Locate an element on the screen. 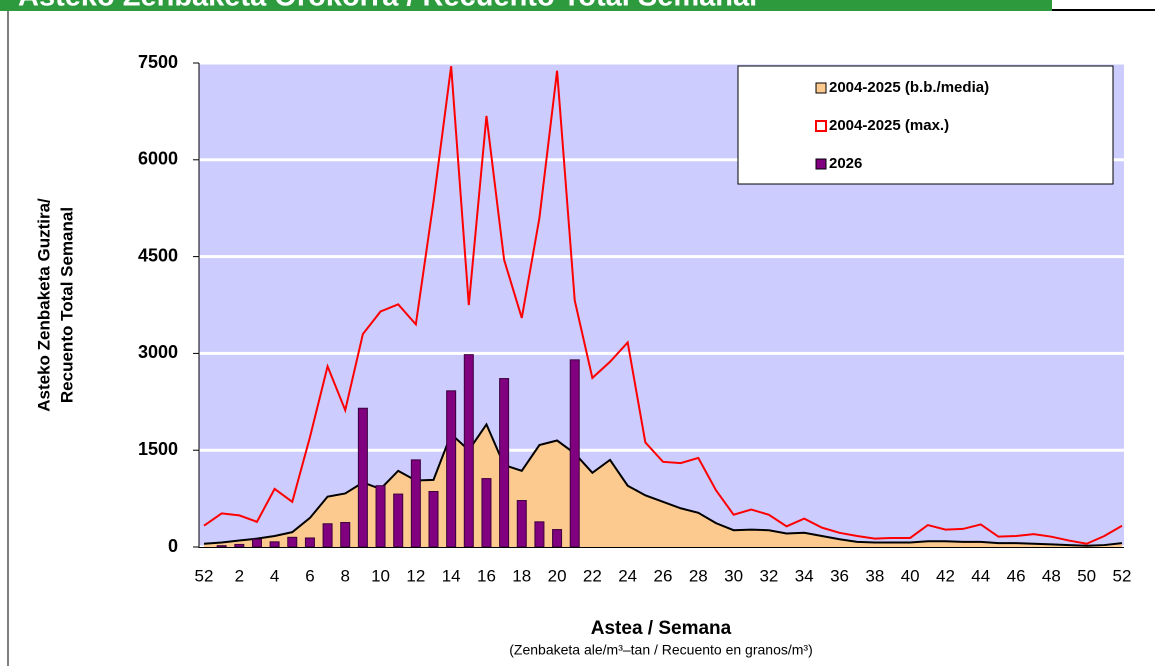 Image resolution: width=1155 pixels, height=666 pixels. y-tick-label: 0 is located at coordinates (173, 546).